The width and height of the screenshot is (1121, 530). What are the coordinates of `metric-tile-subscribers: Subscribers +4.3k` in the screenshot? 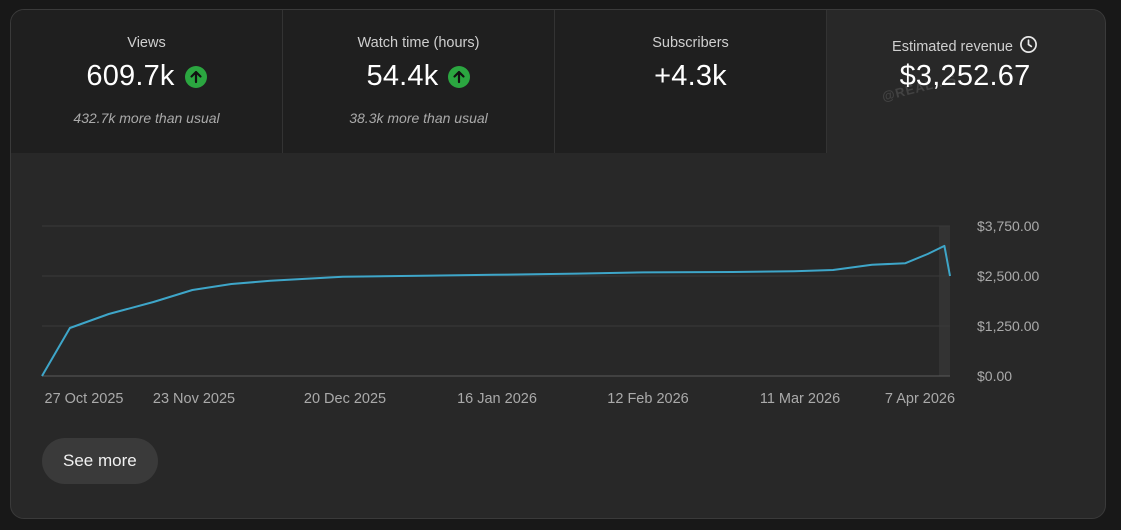 It's located at (691, 81).